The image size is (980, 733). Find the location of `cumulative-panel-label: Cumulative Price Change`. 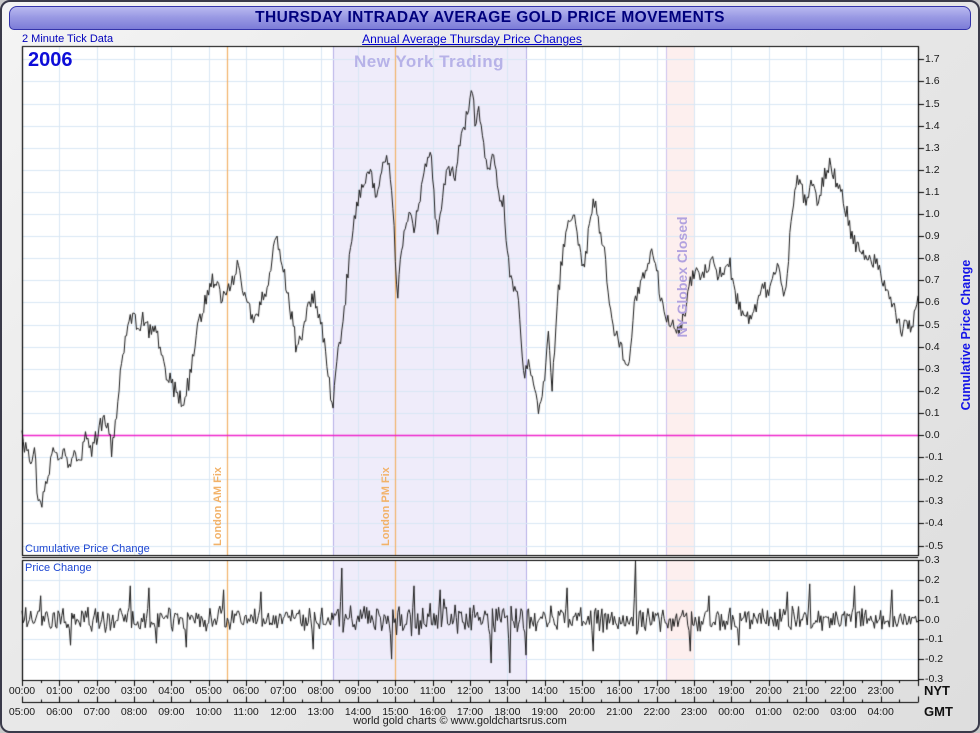

cumulative-panel-label: Cumulative Price Change is located at coordinates (87, 549).